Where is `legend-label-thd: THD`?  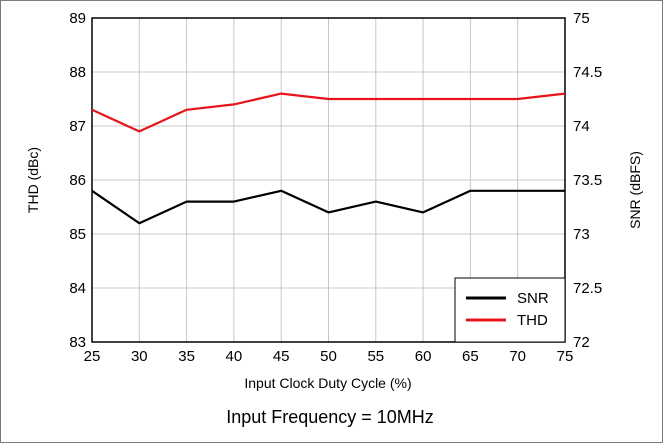 legend-label-thd: THD is located at coordinates (532, 320).